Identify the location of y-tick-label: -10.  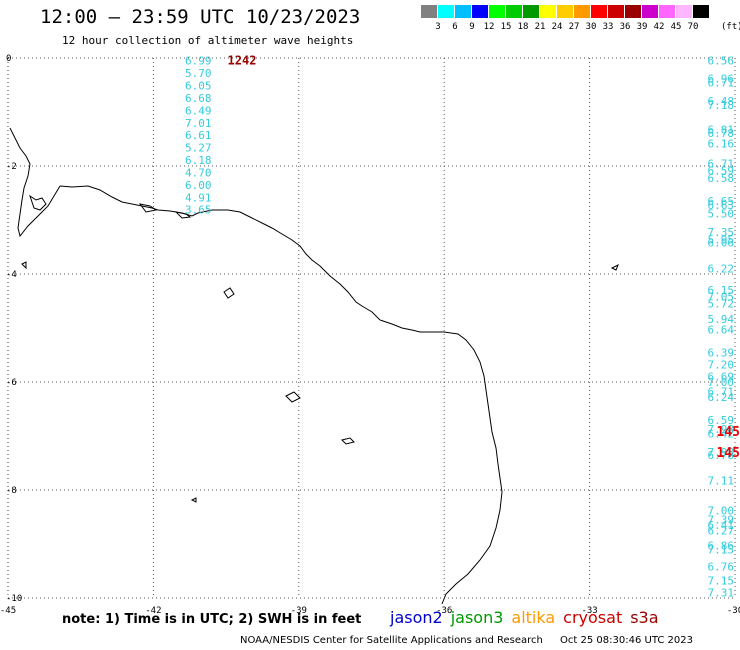
(14, 599).